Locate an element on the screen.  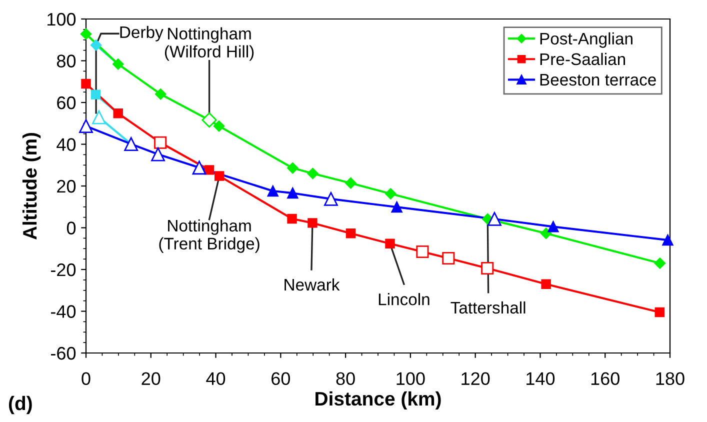
annotation: Tattershall is located at coordinates (488, 307).